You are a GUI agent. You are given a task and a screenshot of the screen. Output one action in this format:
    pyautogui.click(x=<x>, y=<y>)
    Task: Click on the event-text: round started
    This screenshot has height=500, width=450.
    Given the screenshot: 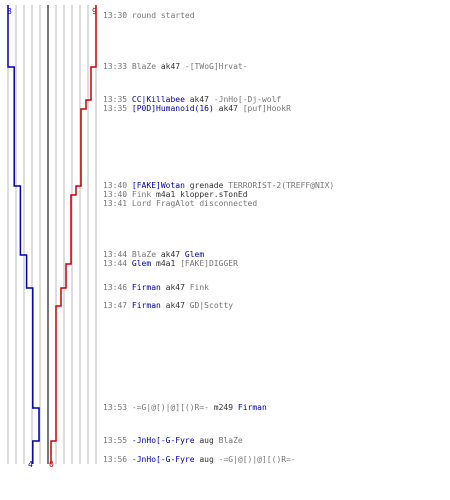 What is the action you would take?
    pyautogui.click(x=163, y=15)
    